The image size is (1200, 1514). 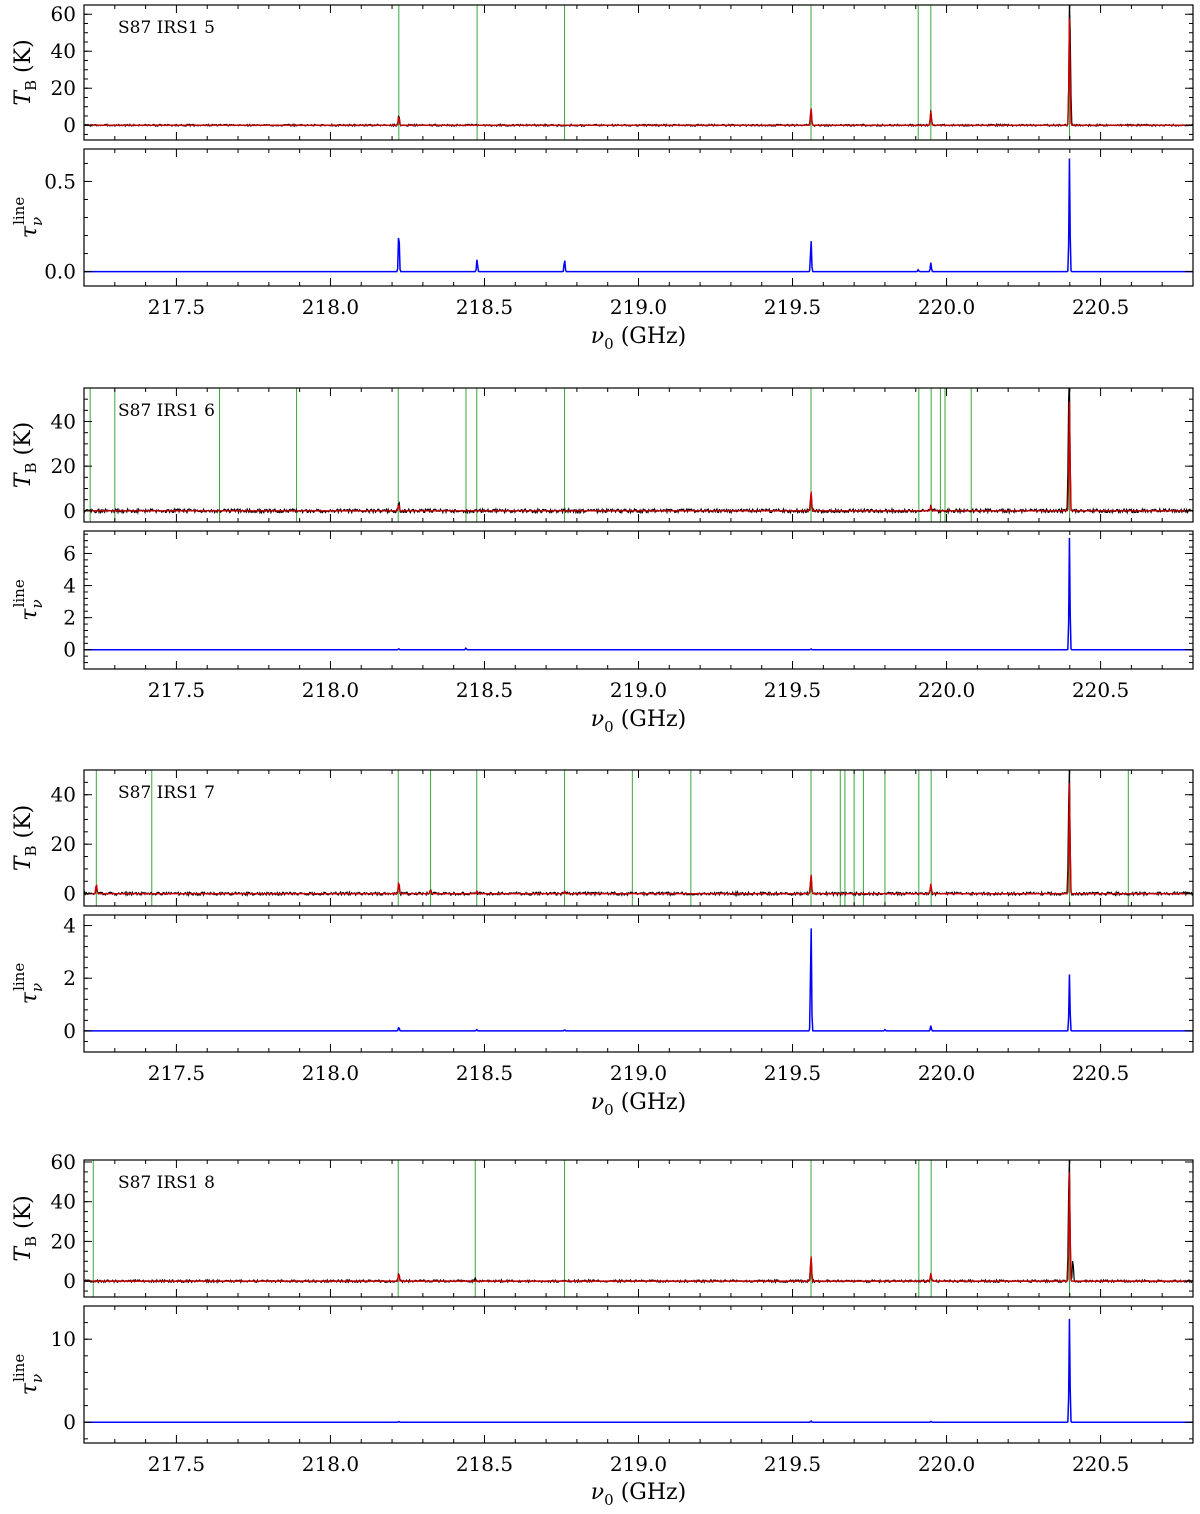 What do you see at coordinates (166, 793) in the screenshot?
I see `panel-label: S87 IRS1 7` at bounding box center [166, 793].